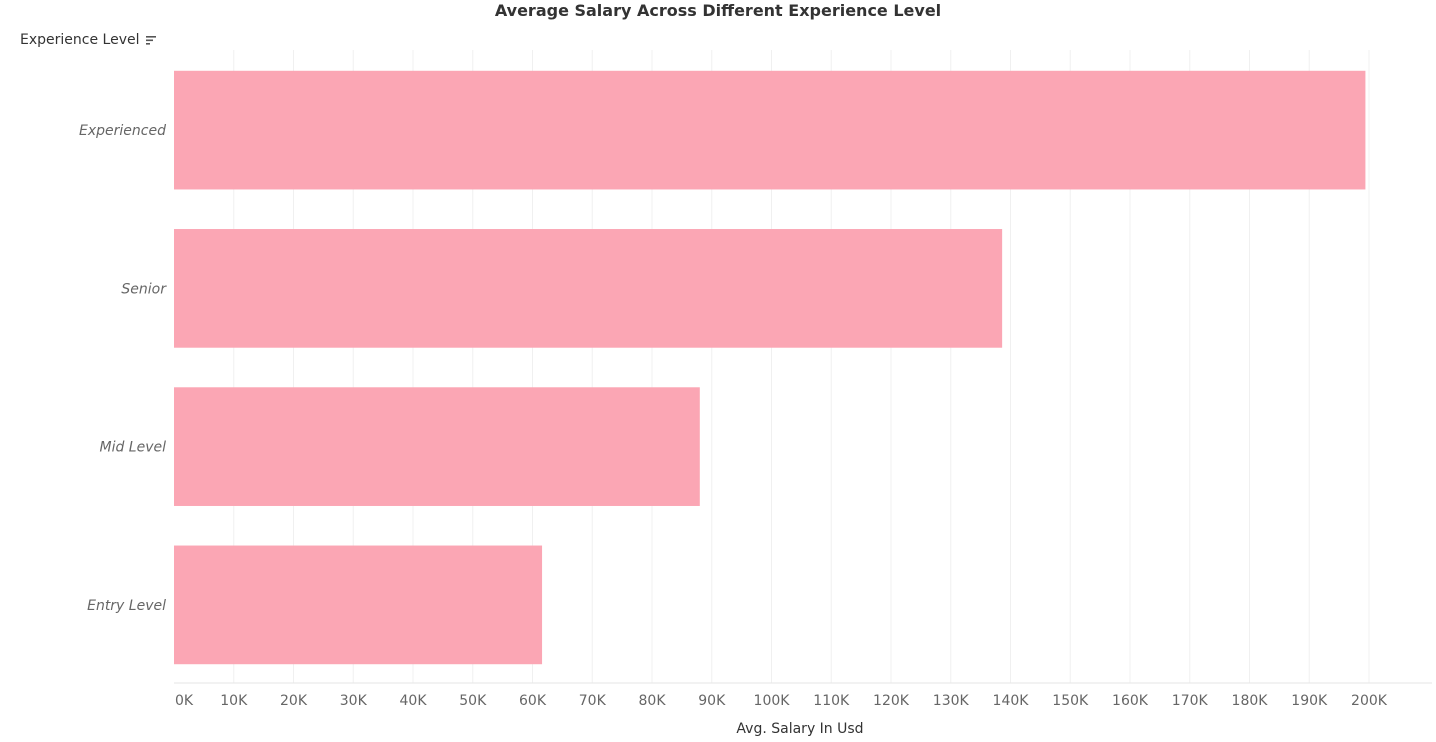 The width and height of the screenshot is (1436, 742). I want to click on x-tick-label: 90K, so click(712, 701).